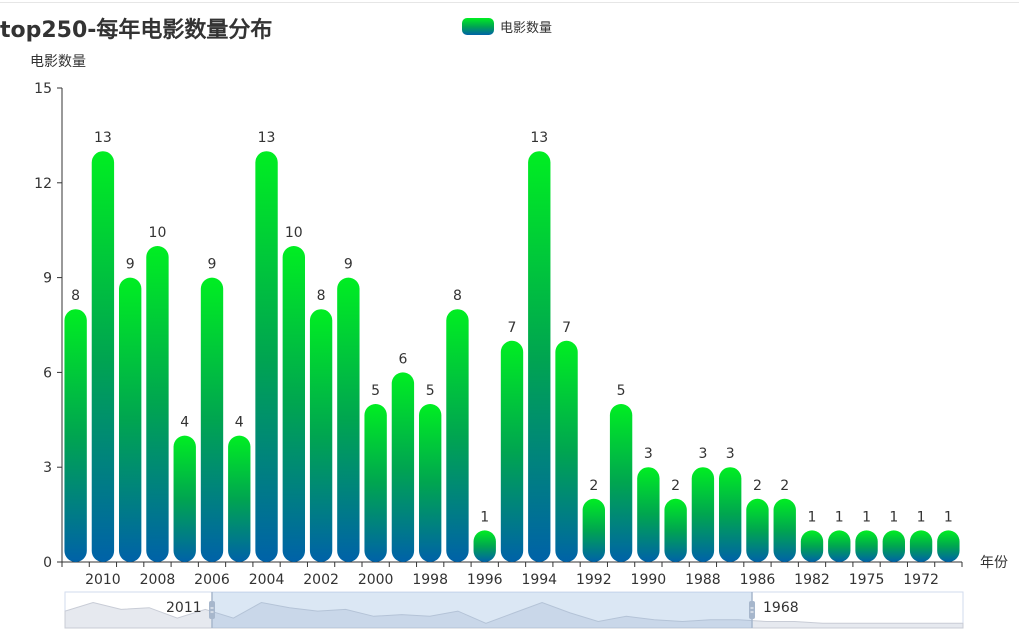  Describe the element at coordinates (184, 608) in the screenshot. I see `datazoom-start-label: 2011` at that location.